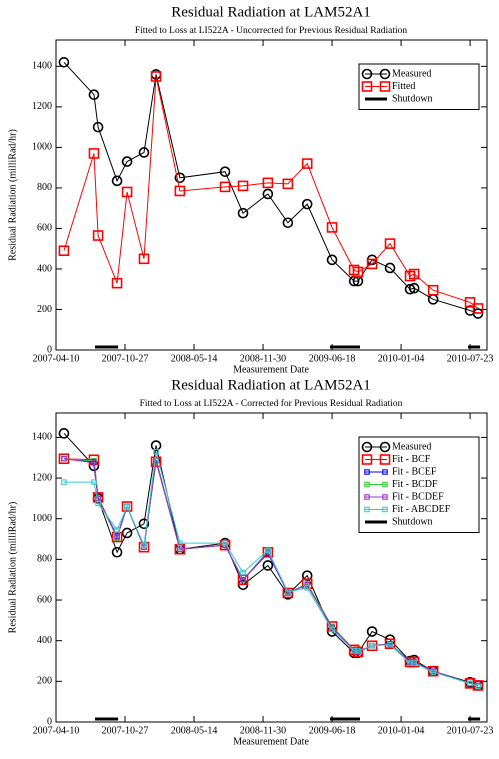 Image resolution: width=499 pixels, height=759 pixels. Describe the element at coordinates (49, 349) in the screenshot. I see `y-tick-label: 0` at that location.